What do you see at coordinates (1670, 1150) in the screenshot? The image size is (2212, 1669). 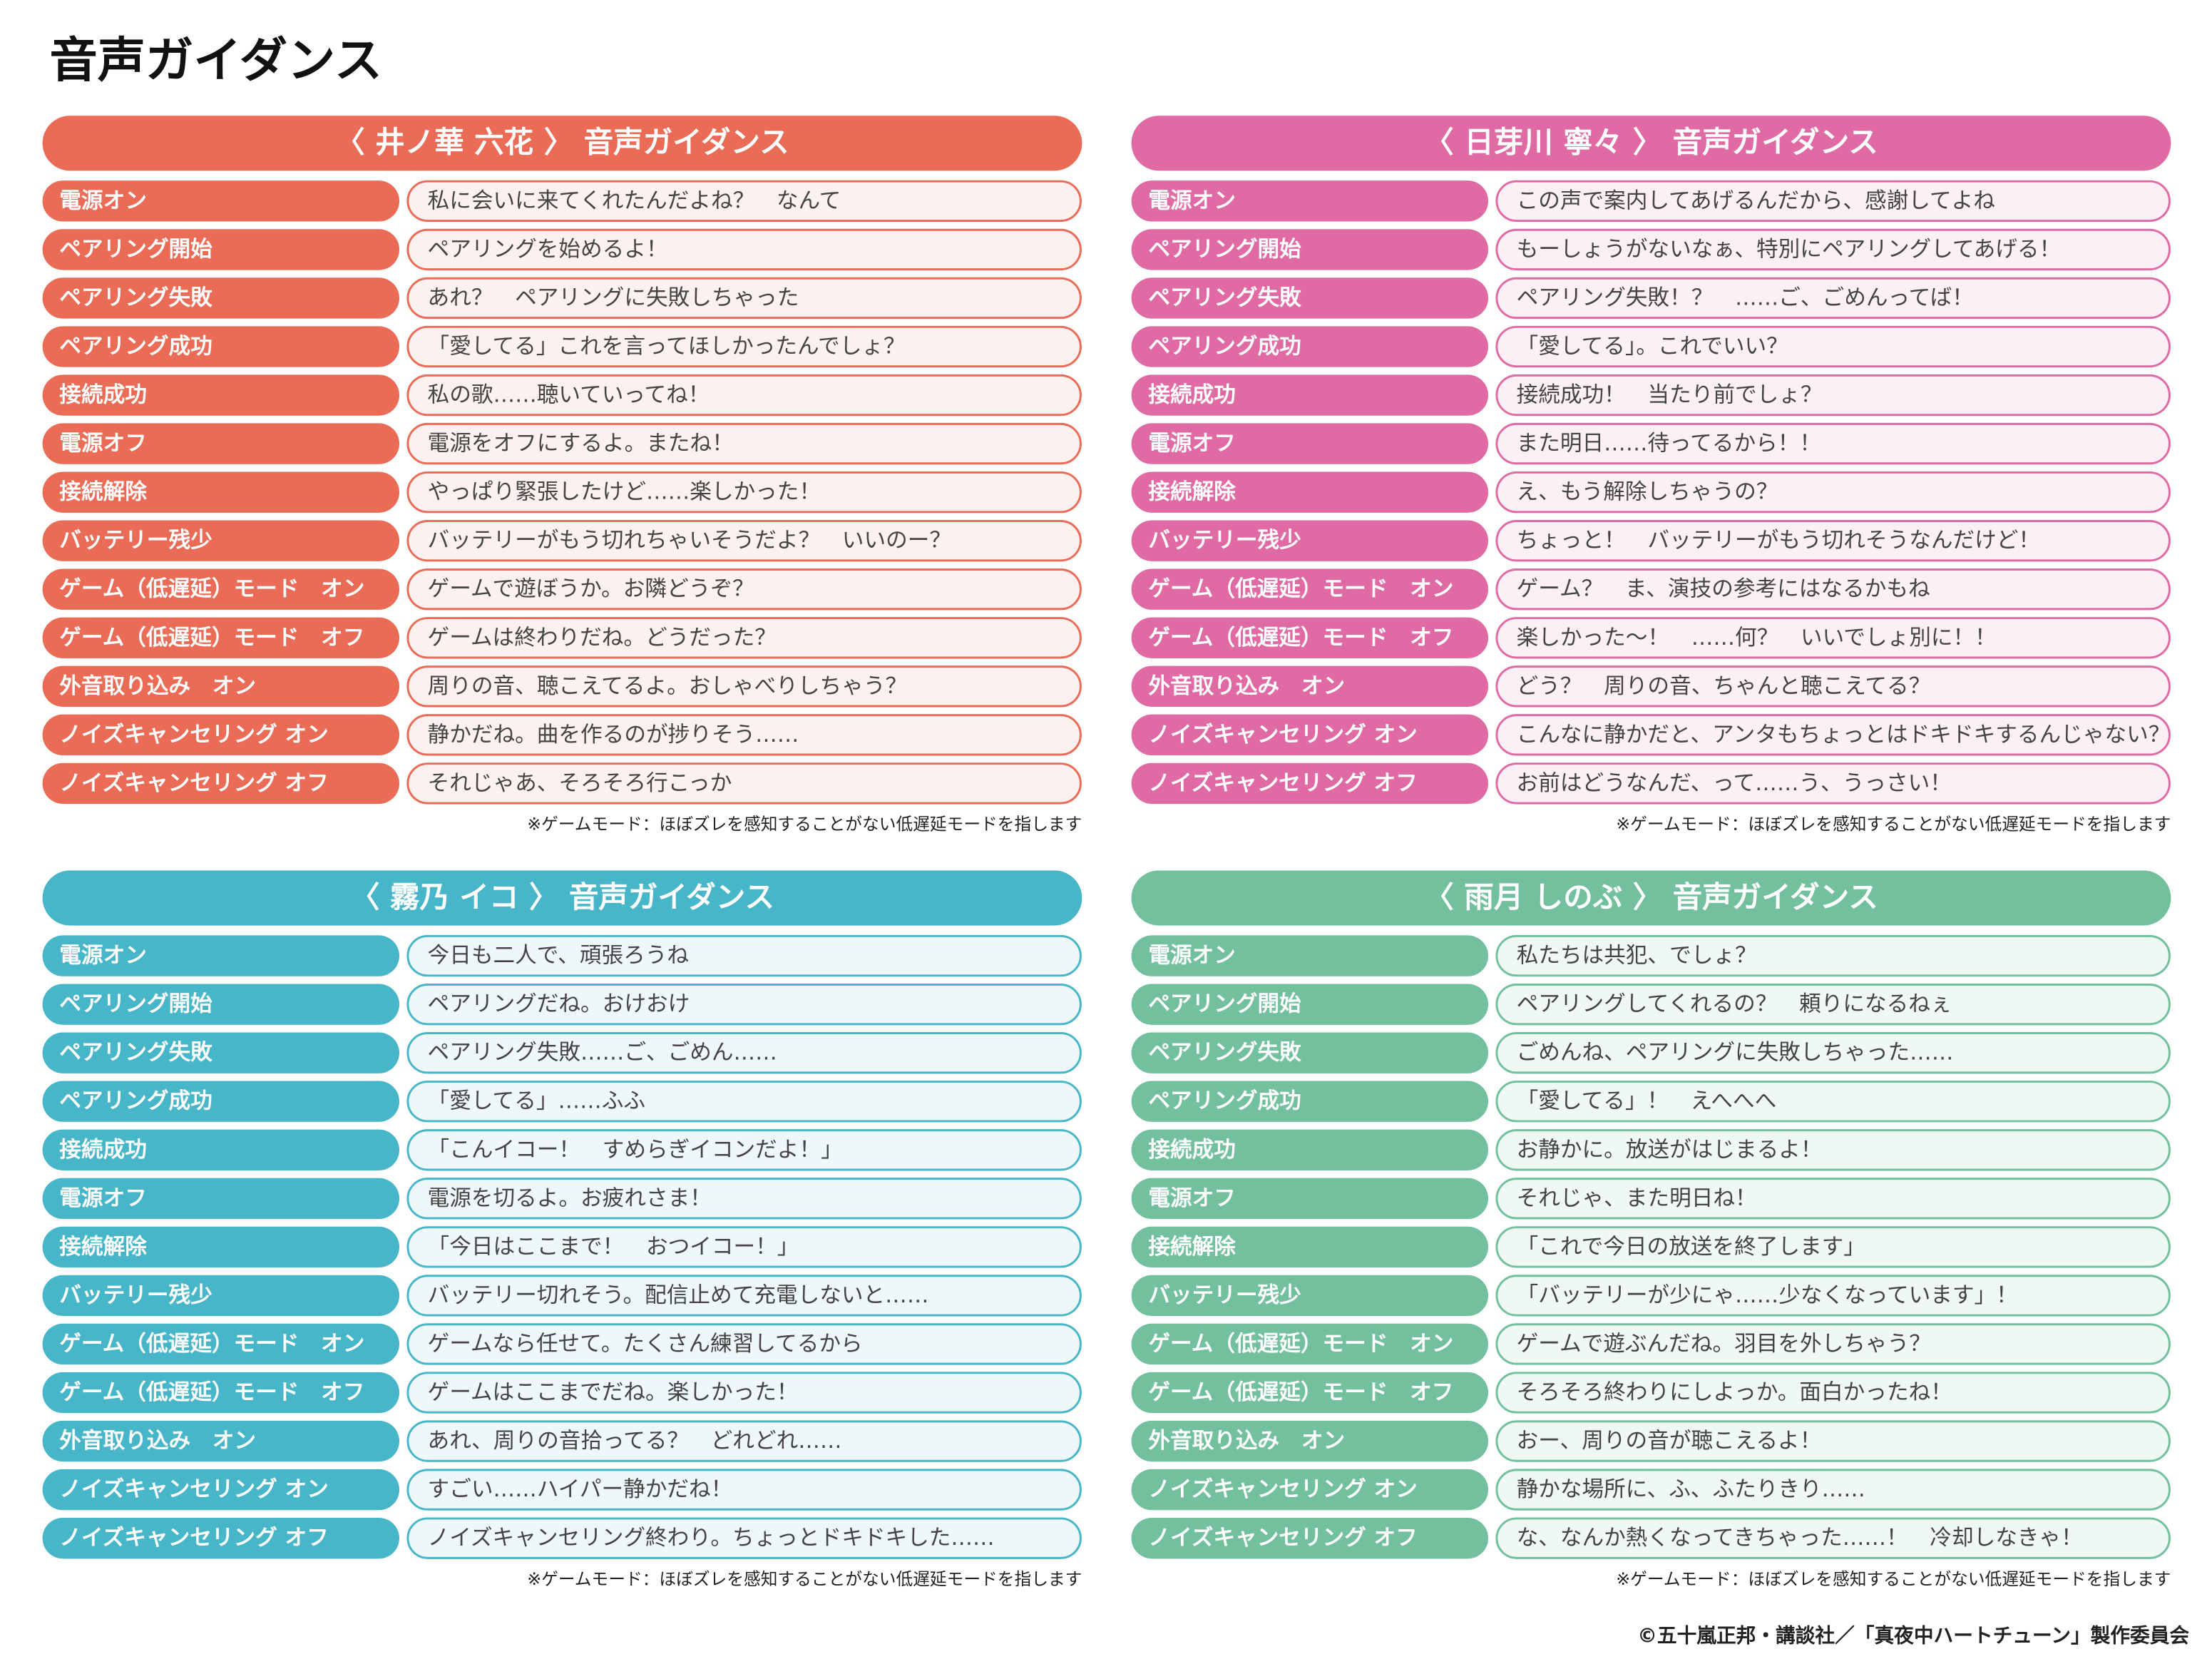 I see `row-text: お静かに。放送がはじまるよ！` at bounding box center [1670, 1150].